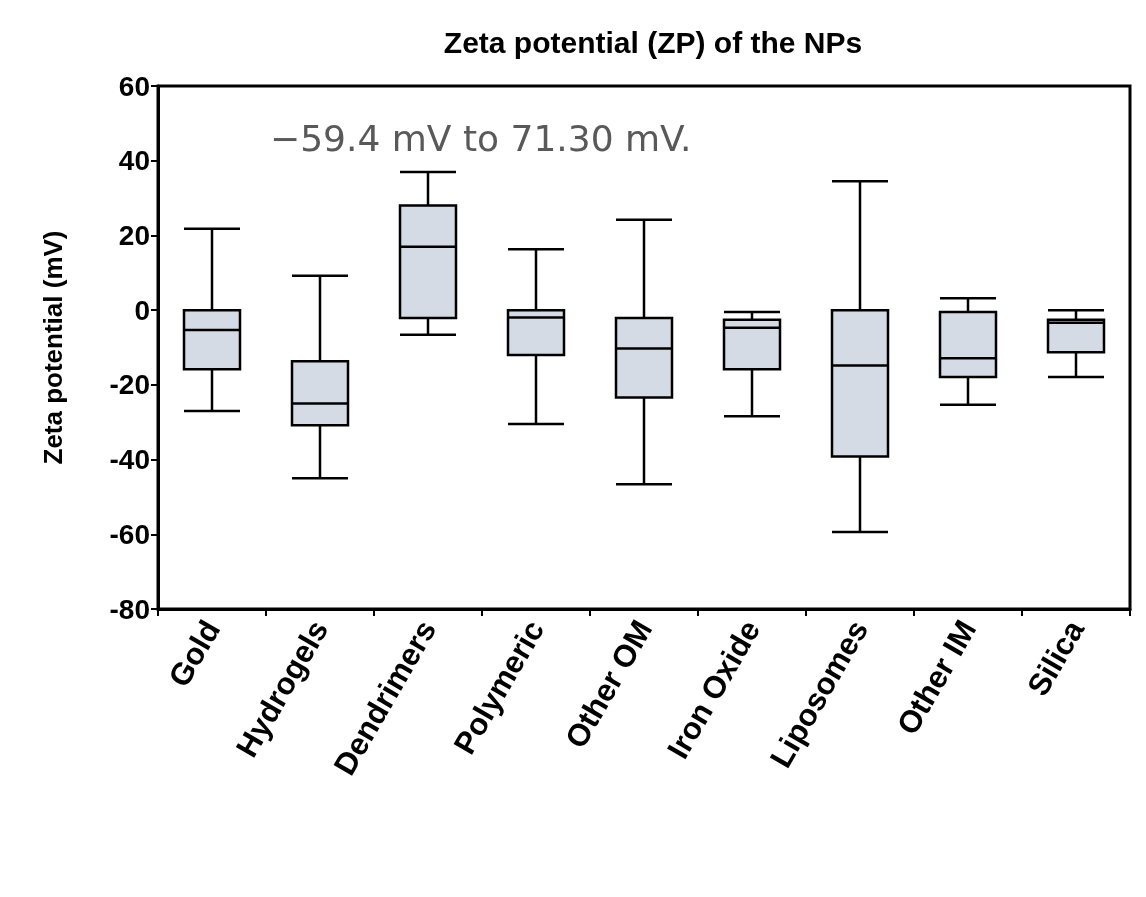 This screenshot has width=1146, height=897. I want to click on y-tick-label: 40, so click(134, 161).